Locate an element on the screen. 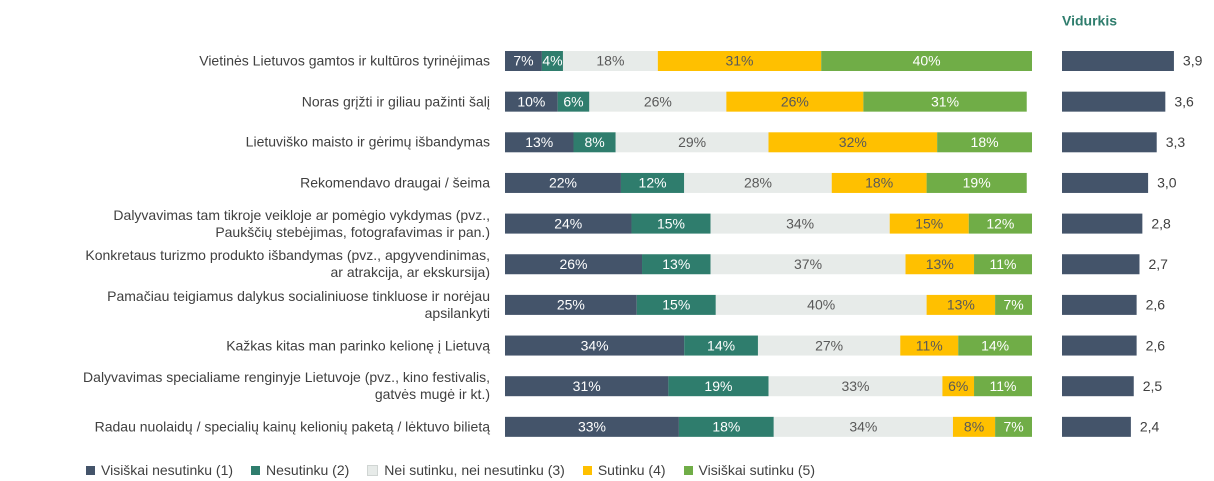 Image resolution: width=1214 pixels, height=481 pixels. legend-item: Nei sutinku, nei nesutinku (3) is located at coordinates (466, 470).